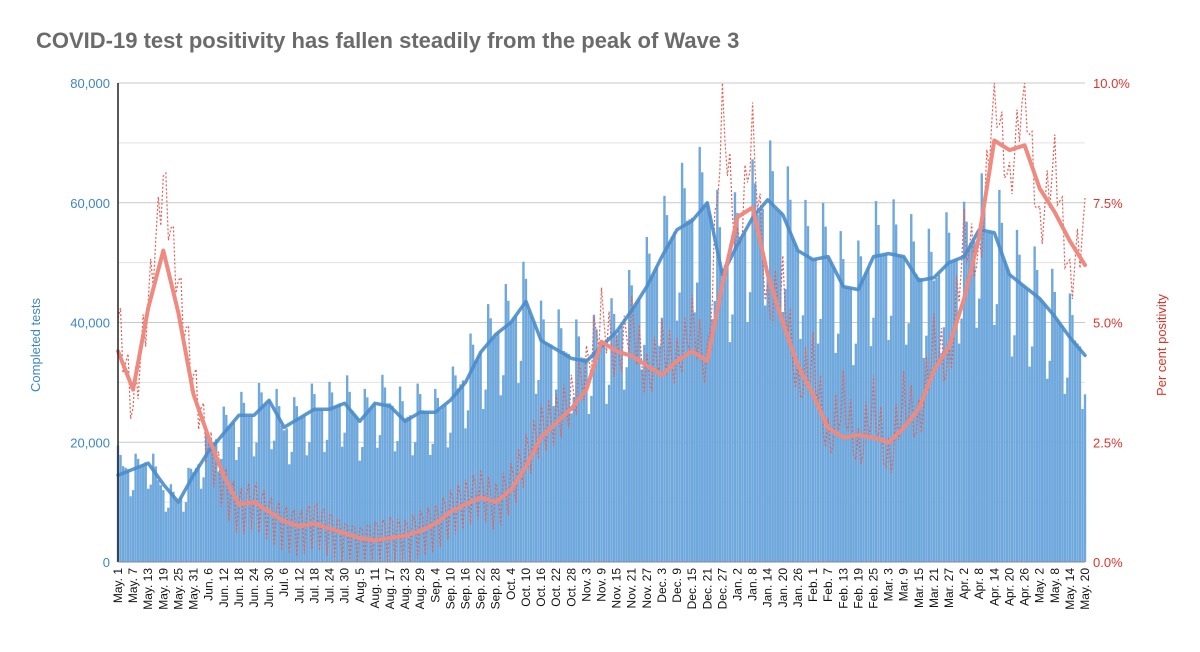  What do you see at coordinates (420, 589) in the screenshot?
I see `x-tick-label: Aug. 29` at bounding box center [420, 589].